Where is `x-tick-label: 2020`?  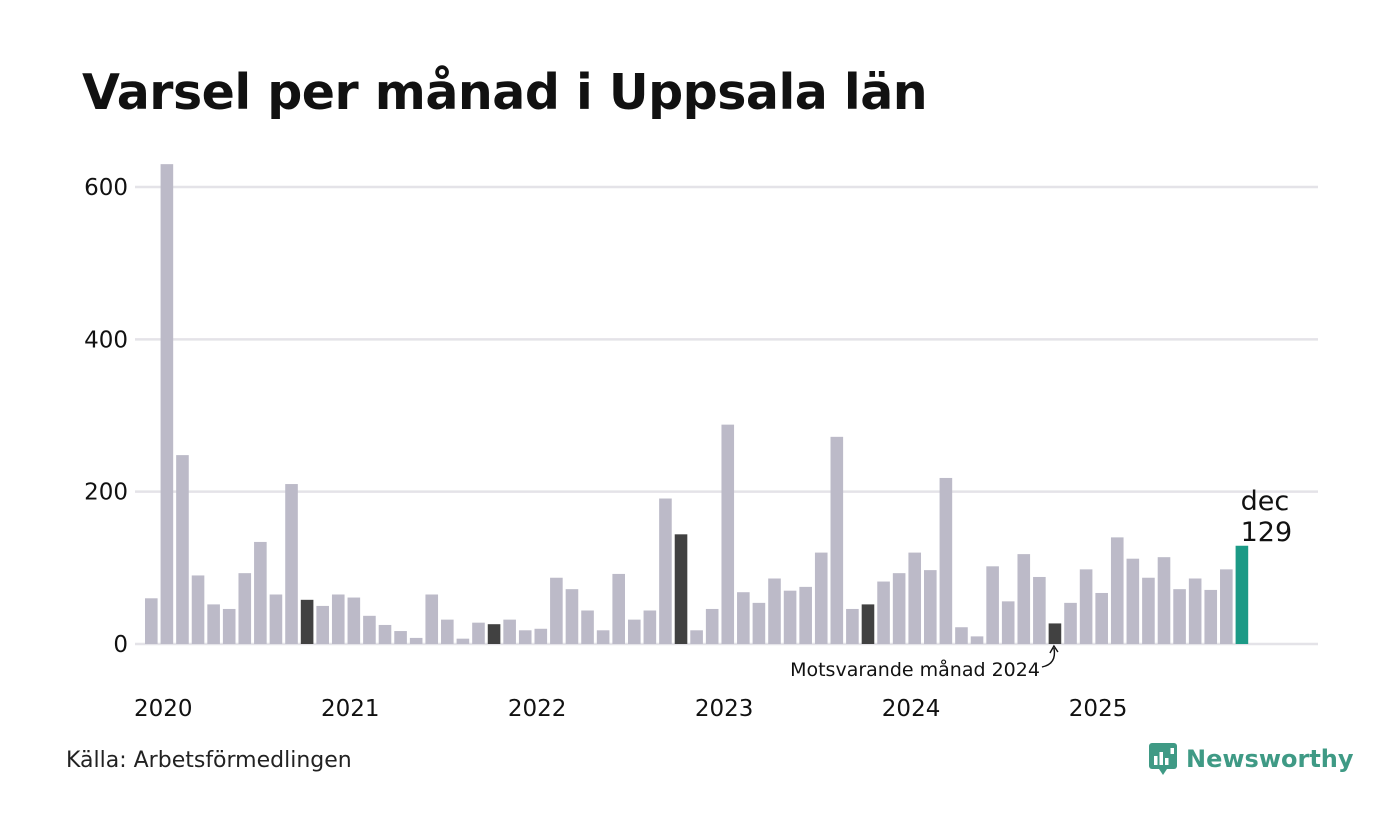 x-tick-label: 2020 is located at coordinates (163, 709).